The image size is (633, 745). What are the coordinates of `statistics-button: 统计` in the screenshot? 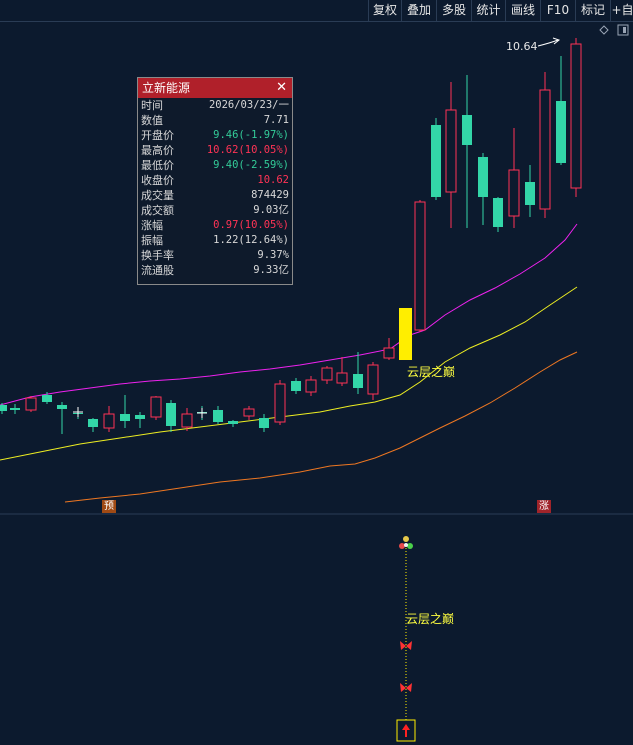 It's located at (488, 10).